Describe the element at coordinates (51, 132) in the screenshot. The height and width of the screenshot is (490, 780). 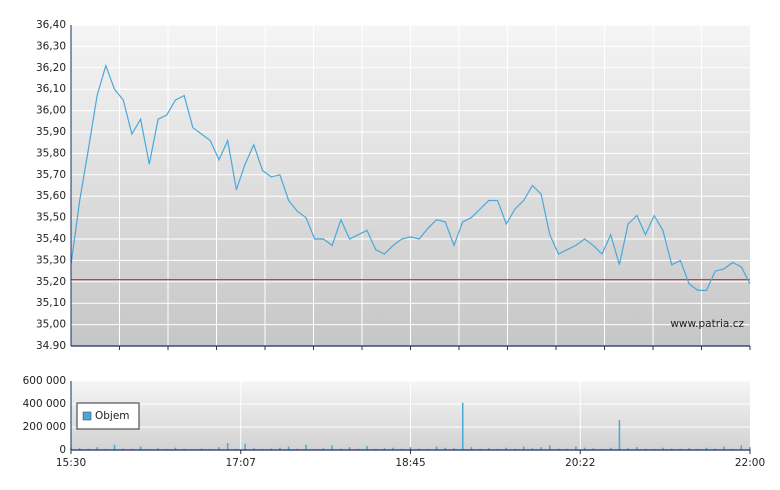
I see `y-tick-label: 35,90` at that location.